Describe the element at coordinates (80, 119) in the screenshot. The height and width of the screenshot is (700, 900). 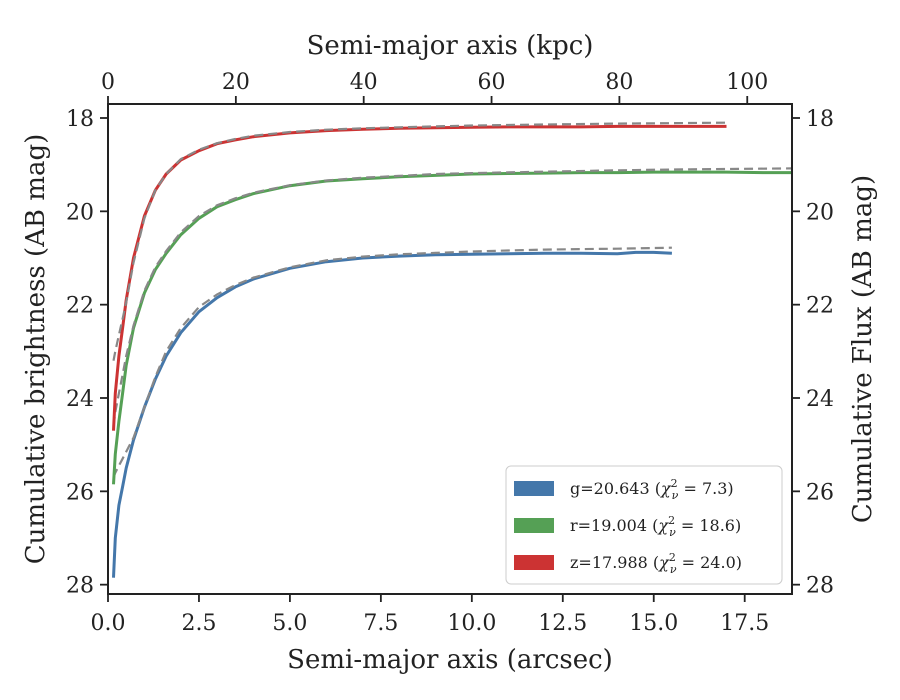
I see `y-tick-label: 18` at that location.